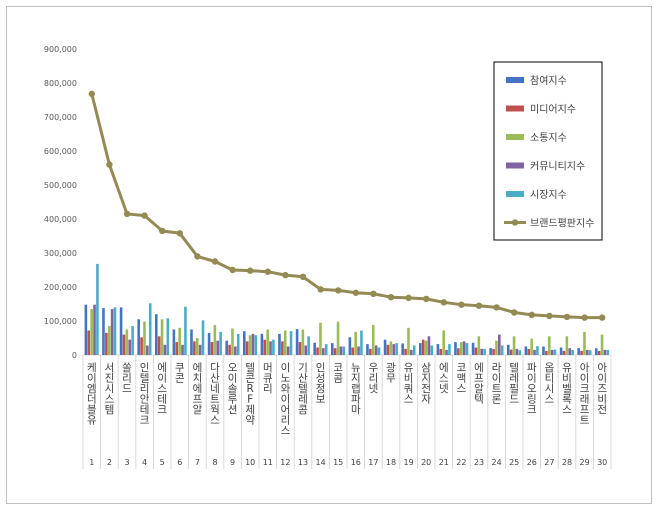 The image size is (660, 512). Describe the element at coordinates (233, 400) in the screenshot. I see `category-label: 루` at that location.